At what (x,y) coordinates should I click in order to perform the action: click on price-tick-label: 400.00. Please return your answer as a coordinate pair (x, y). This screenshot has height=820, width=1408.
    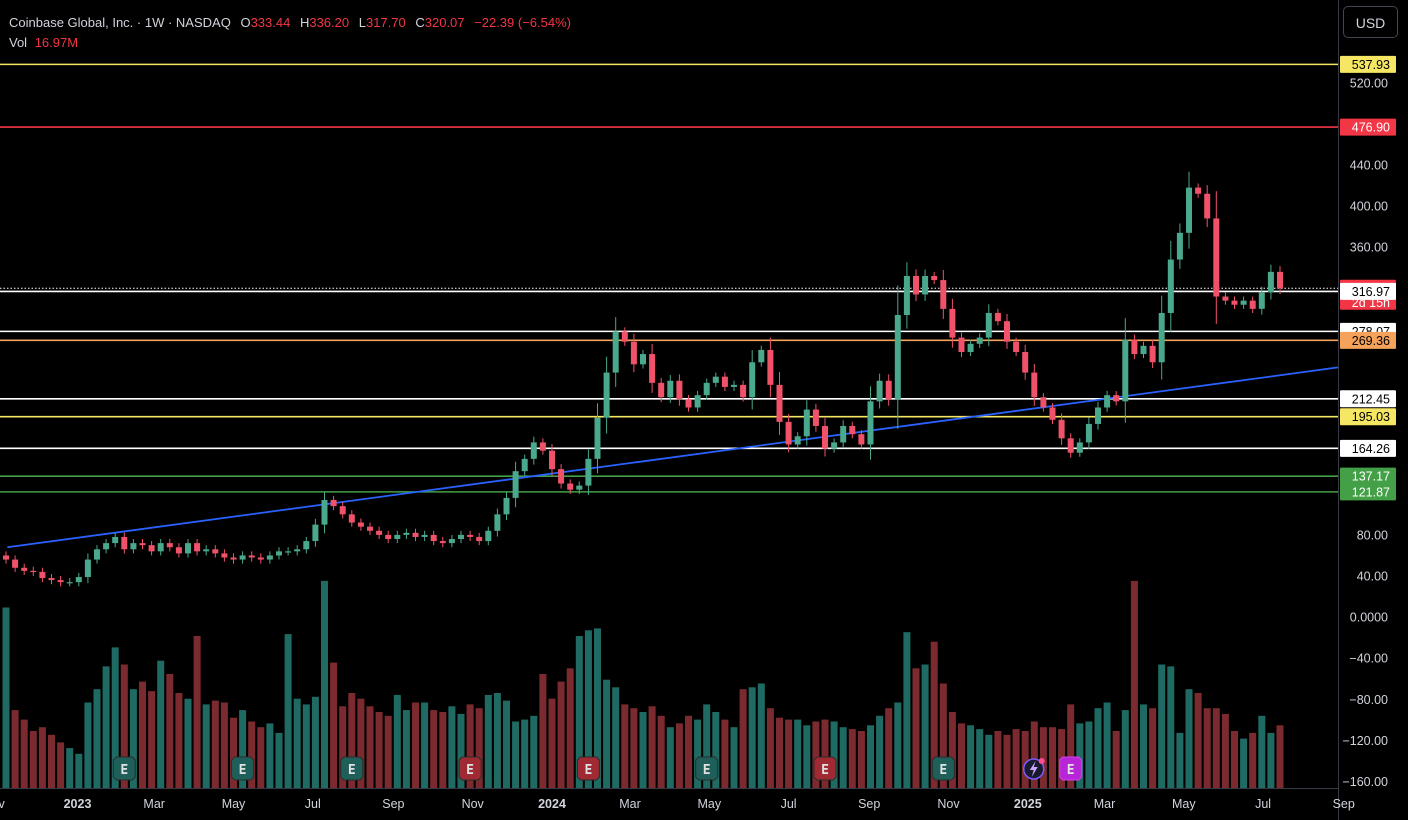
    Looking at the image, I should click on (1369, 207).